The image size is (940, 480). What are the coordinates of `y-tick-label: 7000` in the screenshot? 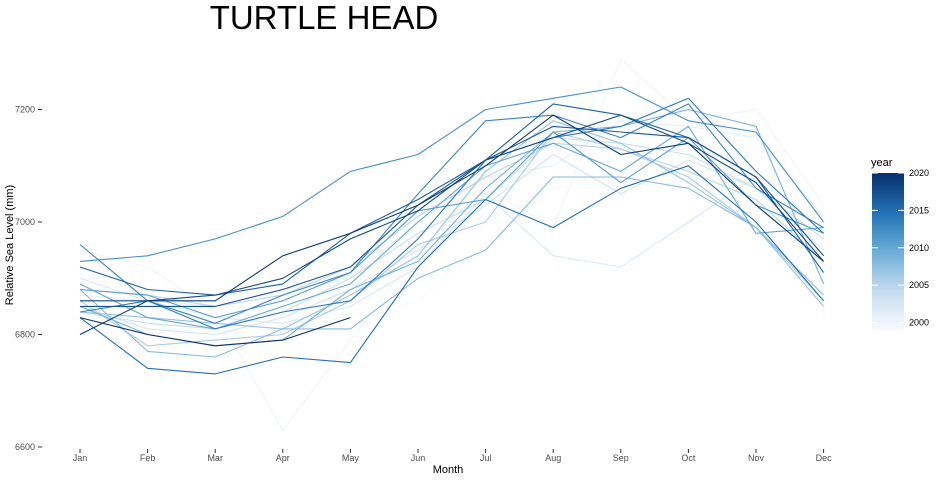 It's located at (25, 222).